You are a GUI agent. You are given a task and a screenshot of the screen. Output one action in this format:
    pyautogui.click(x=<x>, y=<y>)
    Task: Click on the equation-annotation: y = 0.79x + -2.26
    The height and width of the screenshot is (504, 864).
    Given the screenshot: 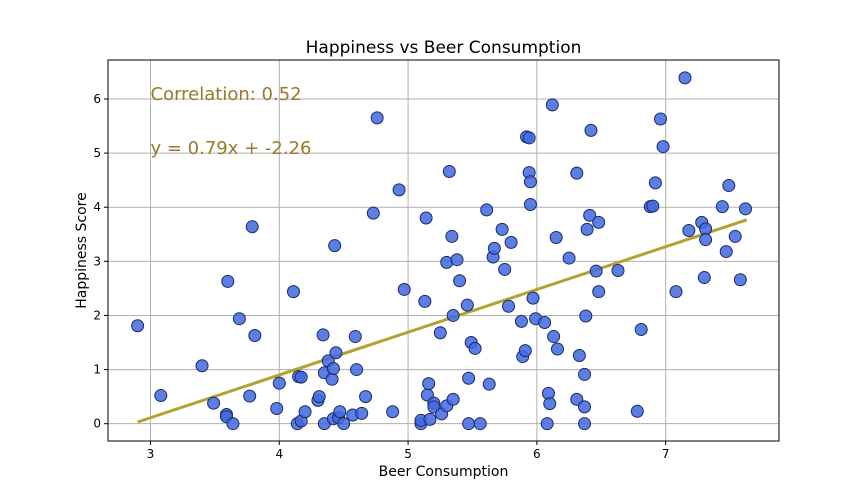 What is the action you would take?
    pyautogui.click(x=231, y=148)
    